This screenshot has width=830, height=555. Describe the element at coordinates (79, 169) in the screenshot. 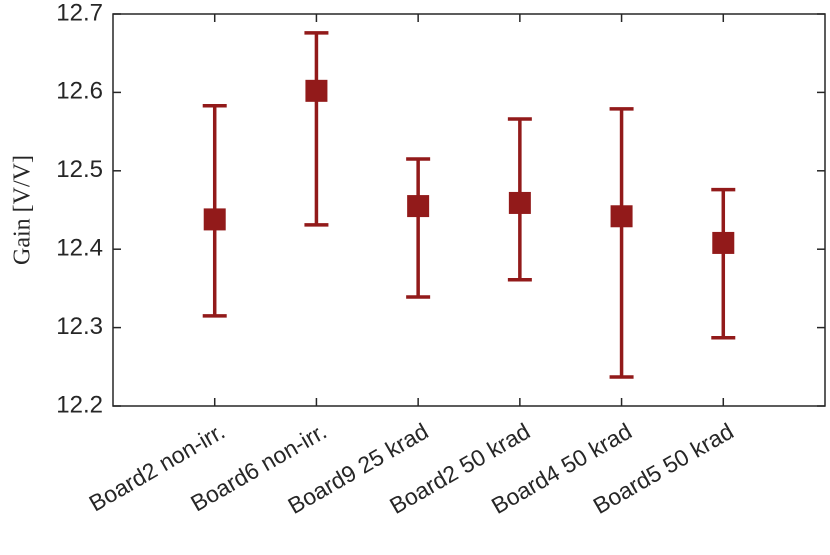

I see `y-tick-label: 12.5` at that location.